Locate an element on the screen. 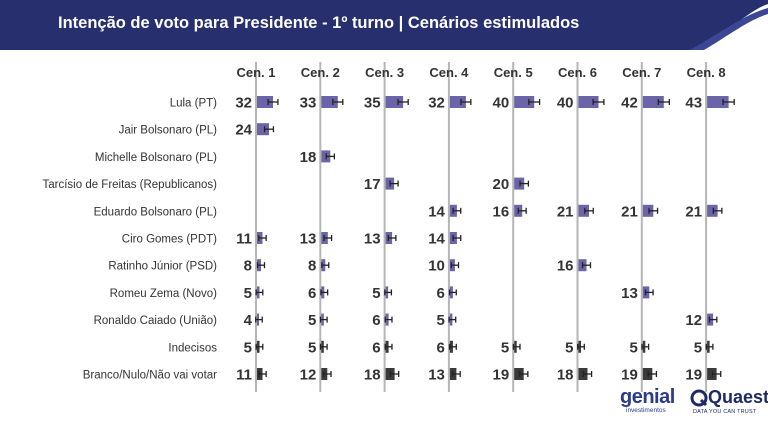 Image resolution: width=768 pixels, height=428 pixels. genial-logo: genial investimentos is located at coordinates (651, 403).